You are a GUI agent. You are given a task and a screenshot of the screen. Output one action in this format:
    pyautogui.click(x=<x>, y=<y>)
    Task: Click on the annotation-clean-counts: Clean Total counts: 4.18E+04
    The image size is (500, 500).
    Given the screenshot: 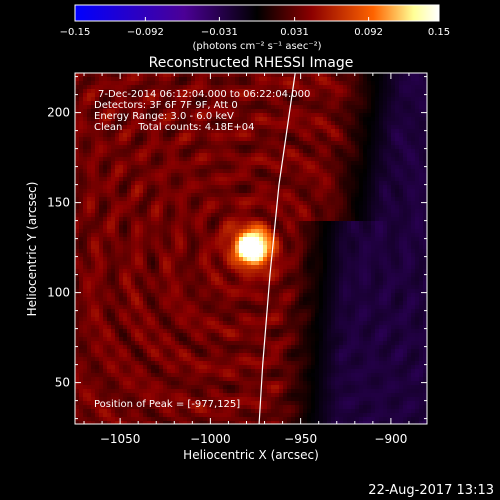 What is the action you would take?
    pyautogui.click(x=174, y=127)
    